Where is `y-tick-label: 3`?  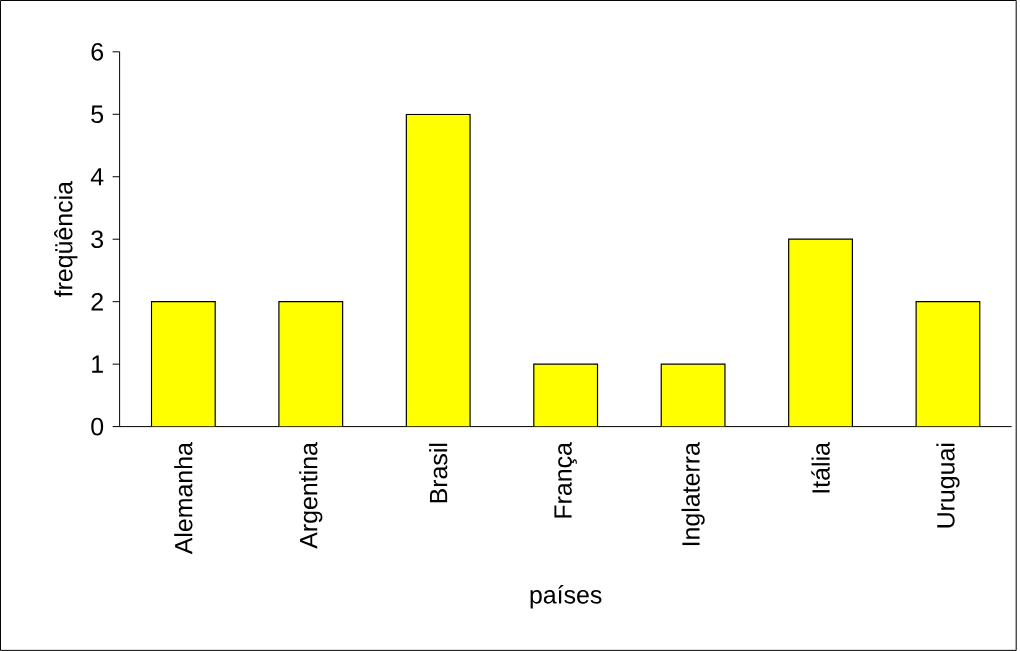
y-tick-label: 3 is located at coordinates (97, 239).